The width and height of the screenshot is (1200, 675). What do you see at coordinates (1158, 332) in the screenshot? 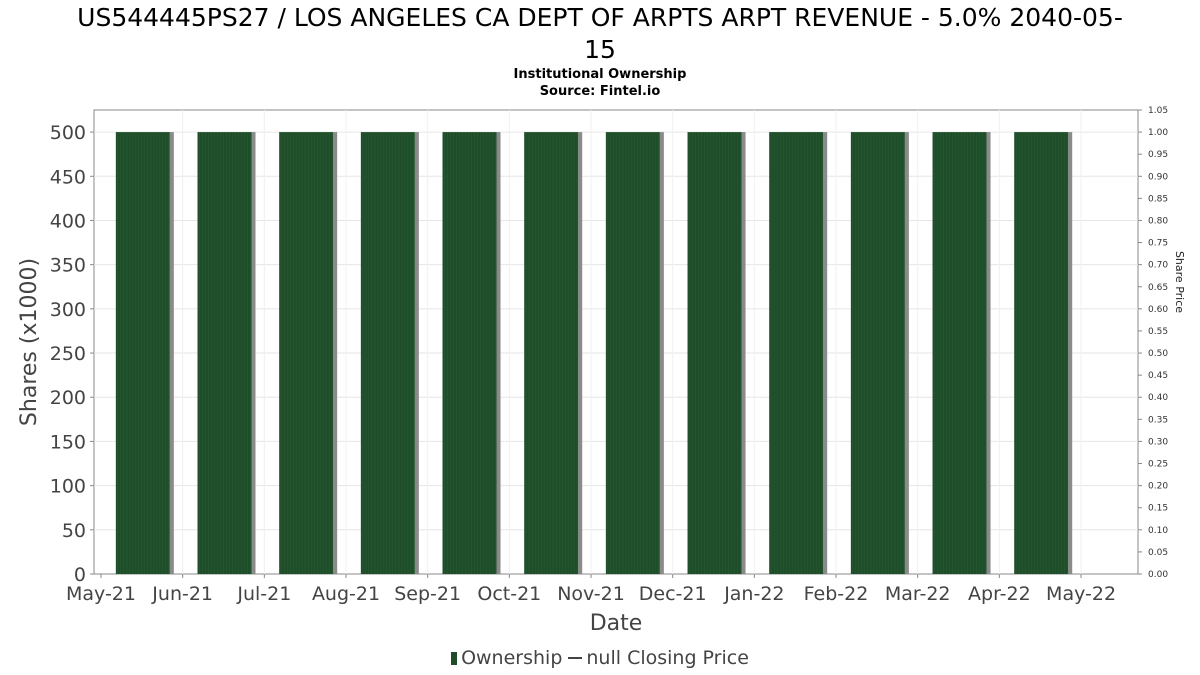
I see `y2-tick-label: 0.55` at bounding box center [1158, 332].